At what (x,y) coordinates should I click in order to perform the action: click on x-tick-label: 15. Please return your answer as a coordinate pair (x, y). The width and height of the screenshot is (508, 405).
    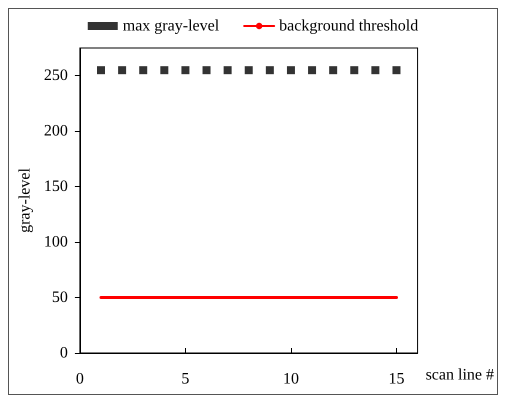
    Looking at the image, I should click on (396, 379).